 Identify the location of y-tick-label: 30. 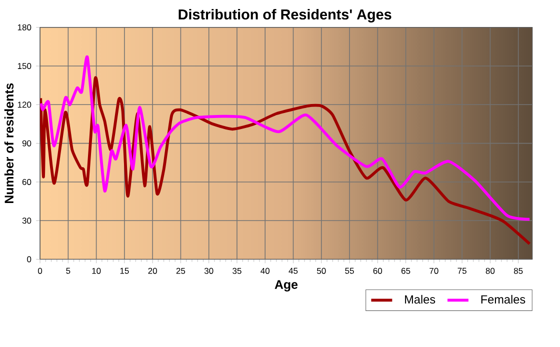
(27, 221).